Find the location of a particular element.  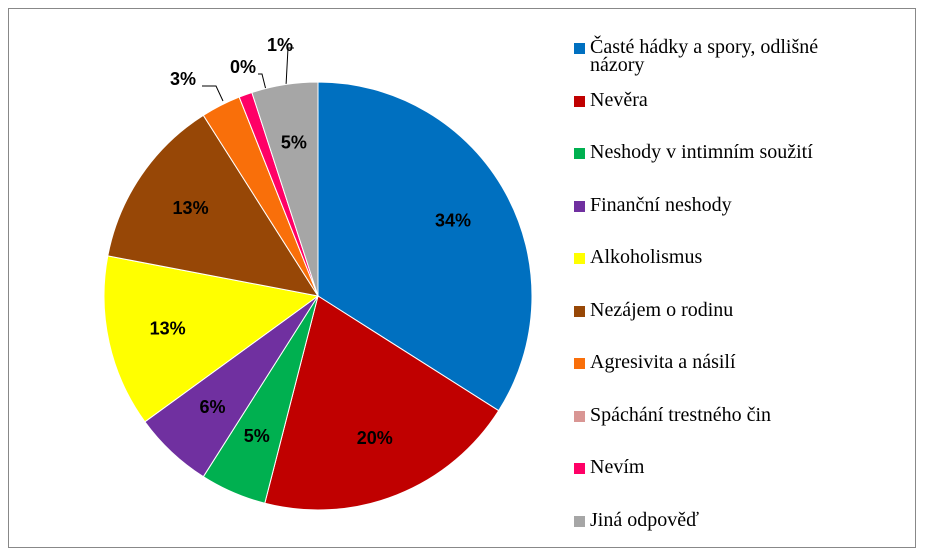

legend-label: Jiná odpověď is located at coordinates (645, 519).